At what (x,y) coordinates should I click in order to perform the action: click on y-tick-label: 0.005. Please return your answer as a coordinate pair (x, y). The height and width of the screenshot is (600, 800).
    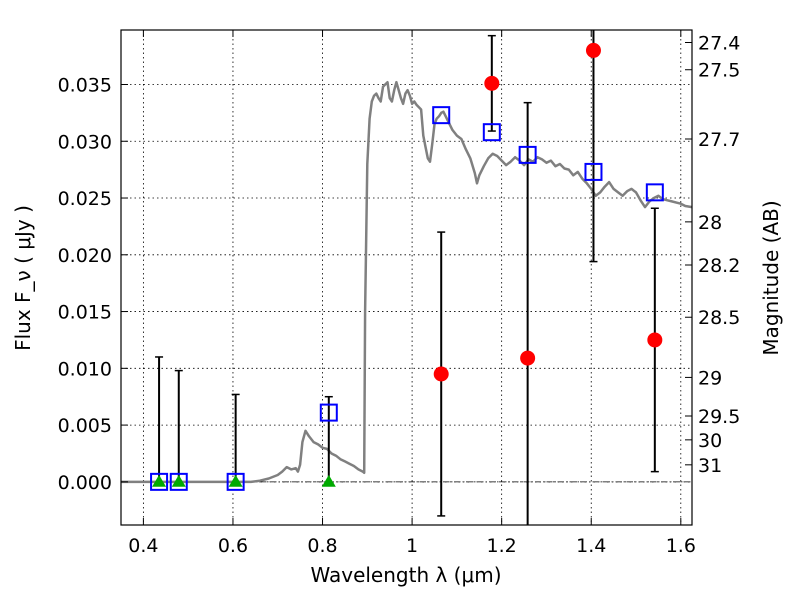
    Looking at the image, I should click on (85, 426).